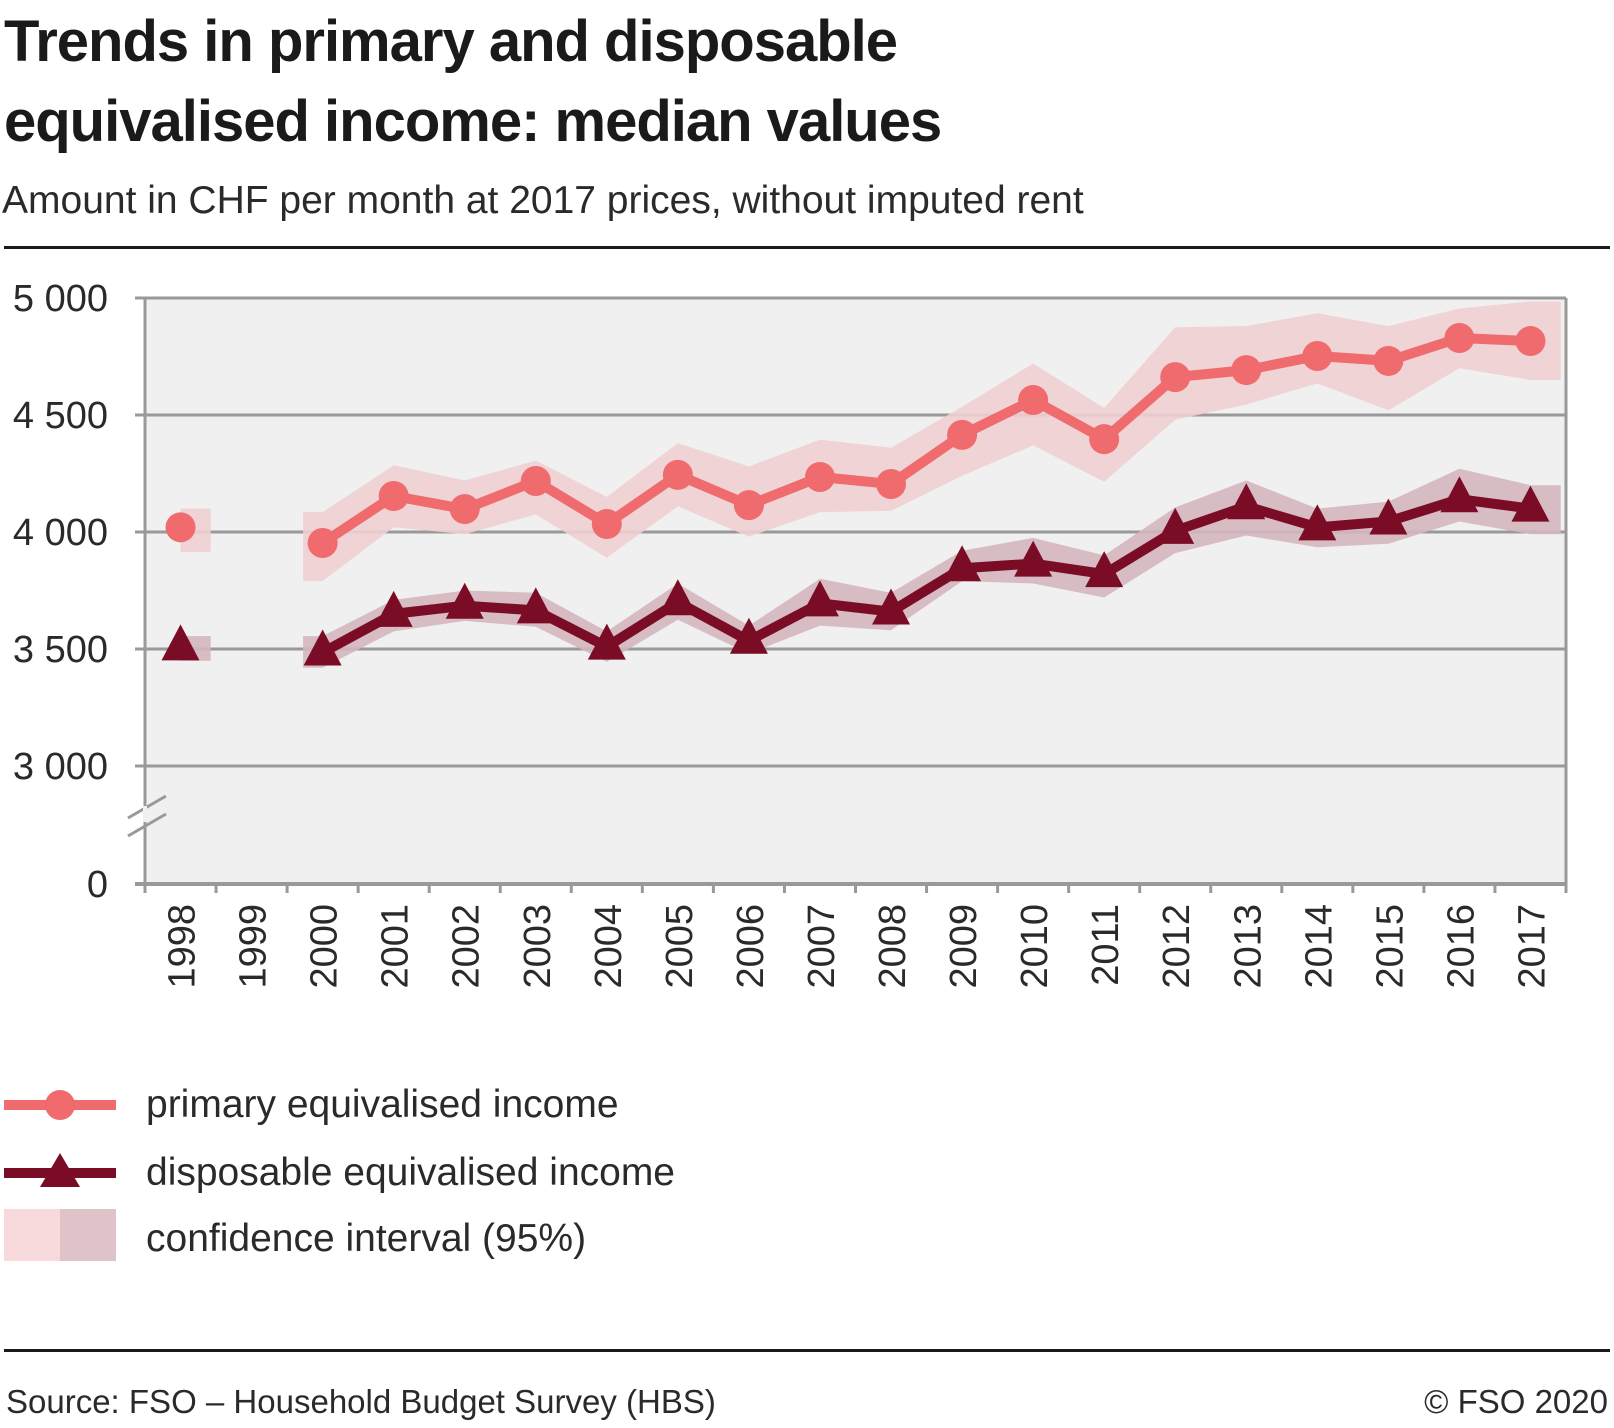  I want to click on x-tick-label: 2016, so click(1461, 946).